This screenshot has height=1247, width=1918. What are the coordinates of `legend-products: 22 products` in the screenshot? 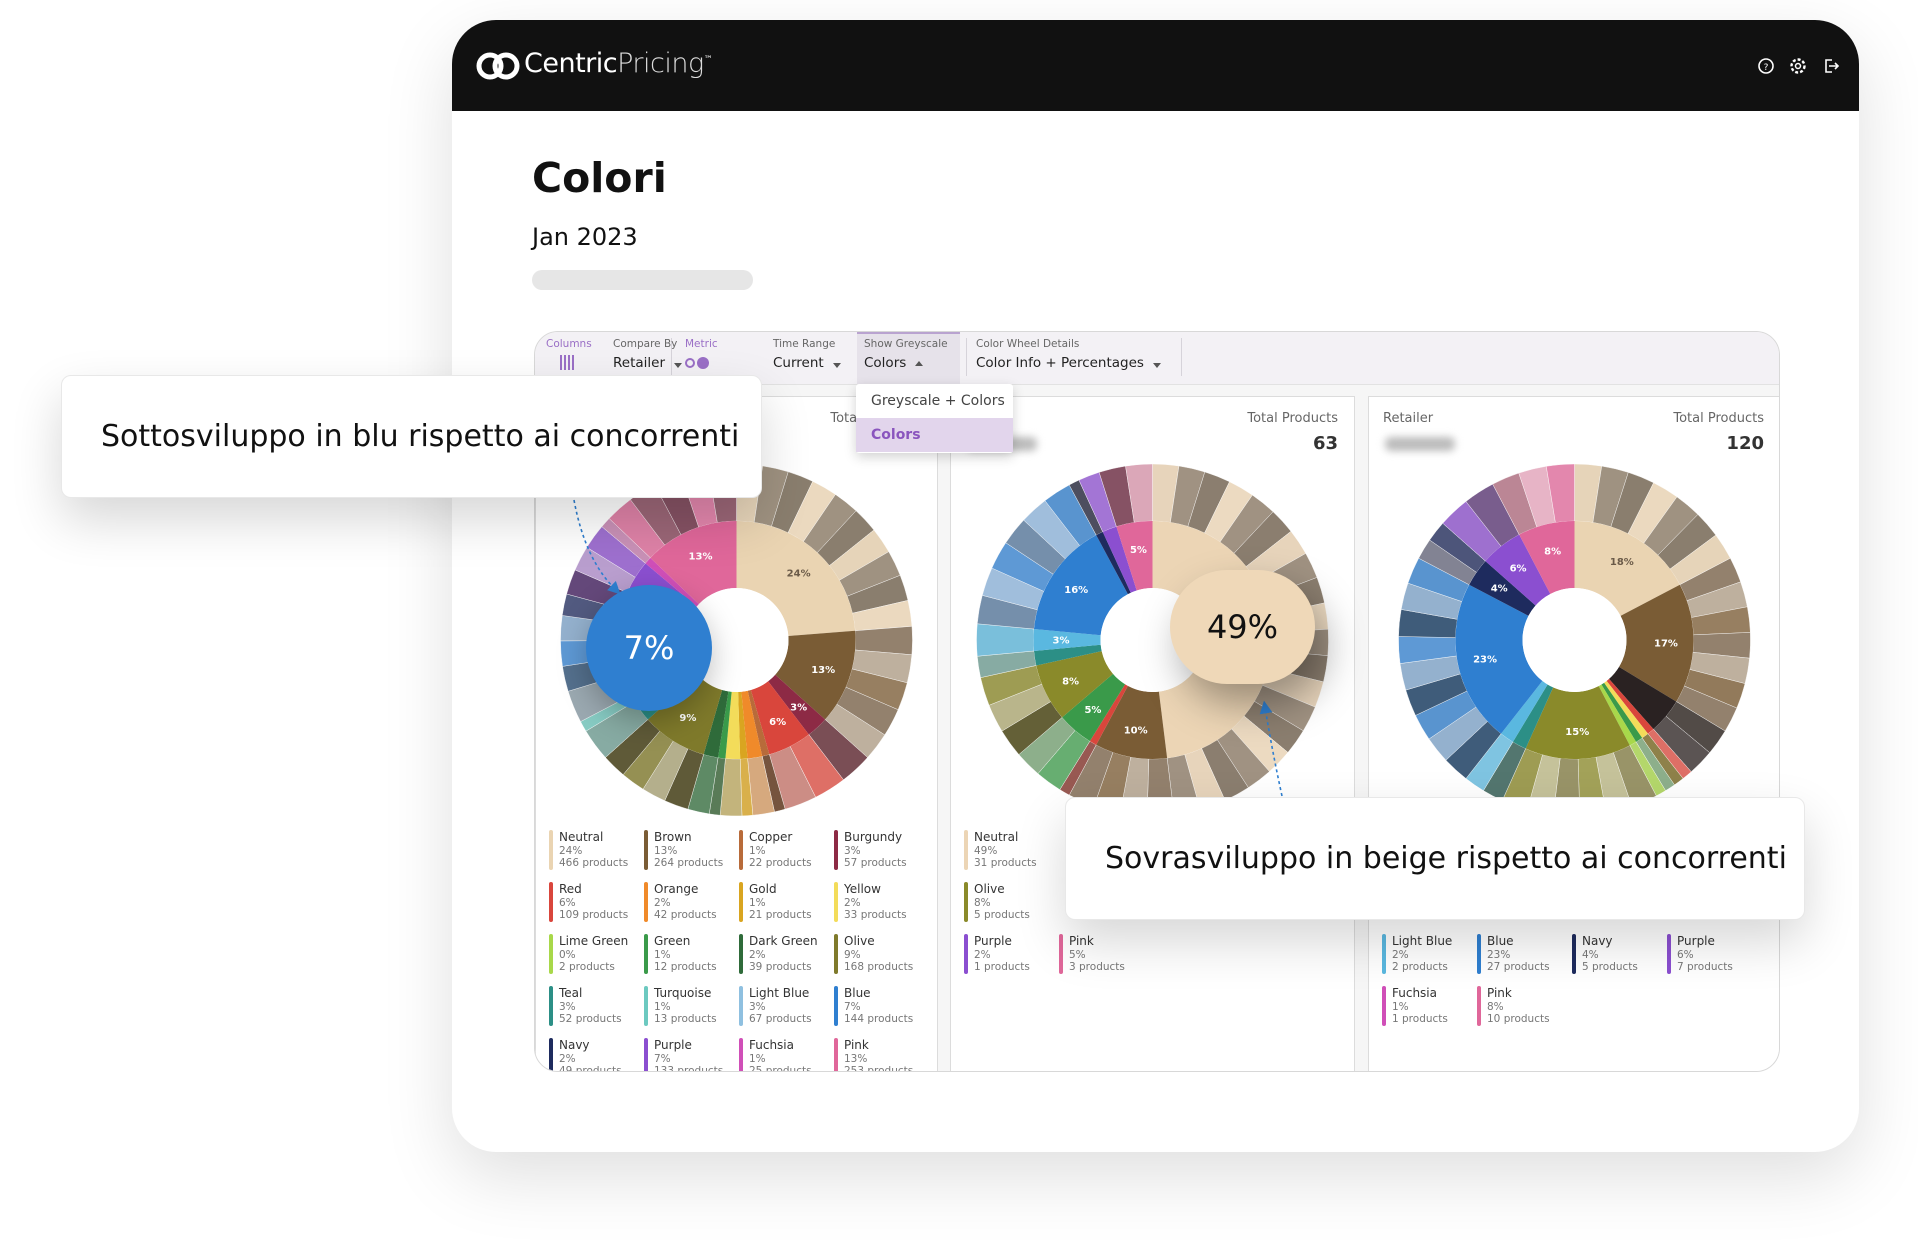 It's located at (780, 863).